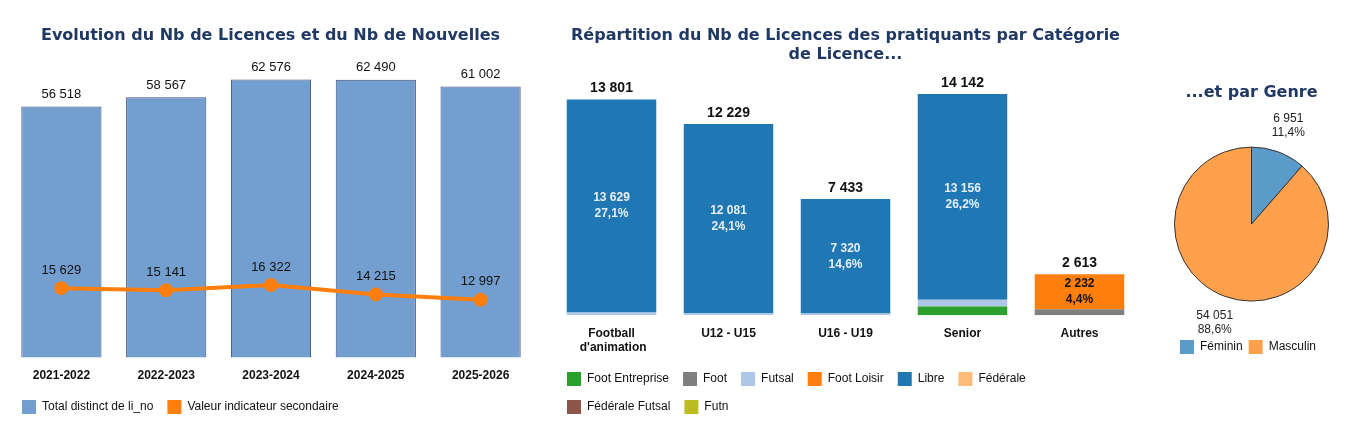 The image size is (1353, 424). What do you see at coordinates (1251, 91) in the screenshot?
I see `chart-title: ...et par Genre` at bounding box center [1251, 91].